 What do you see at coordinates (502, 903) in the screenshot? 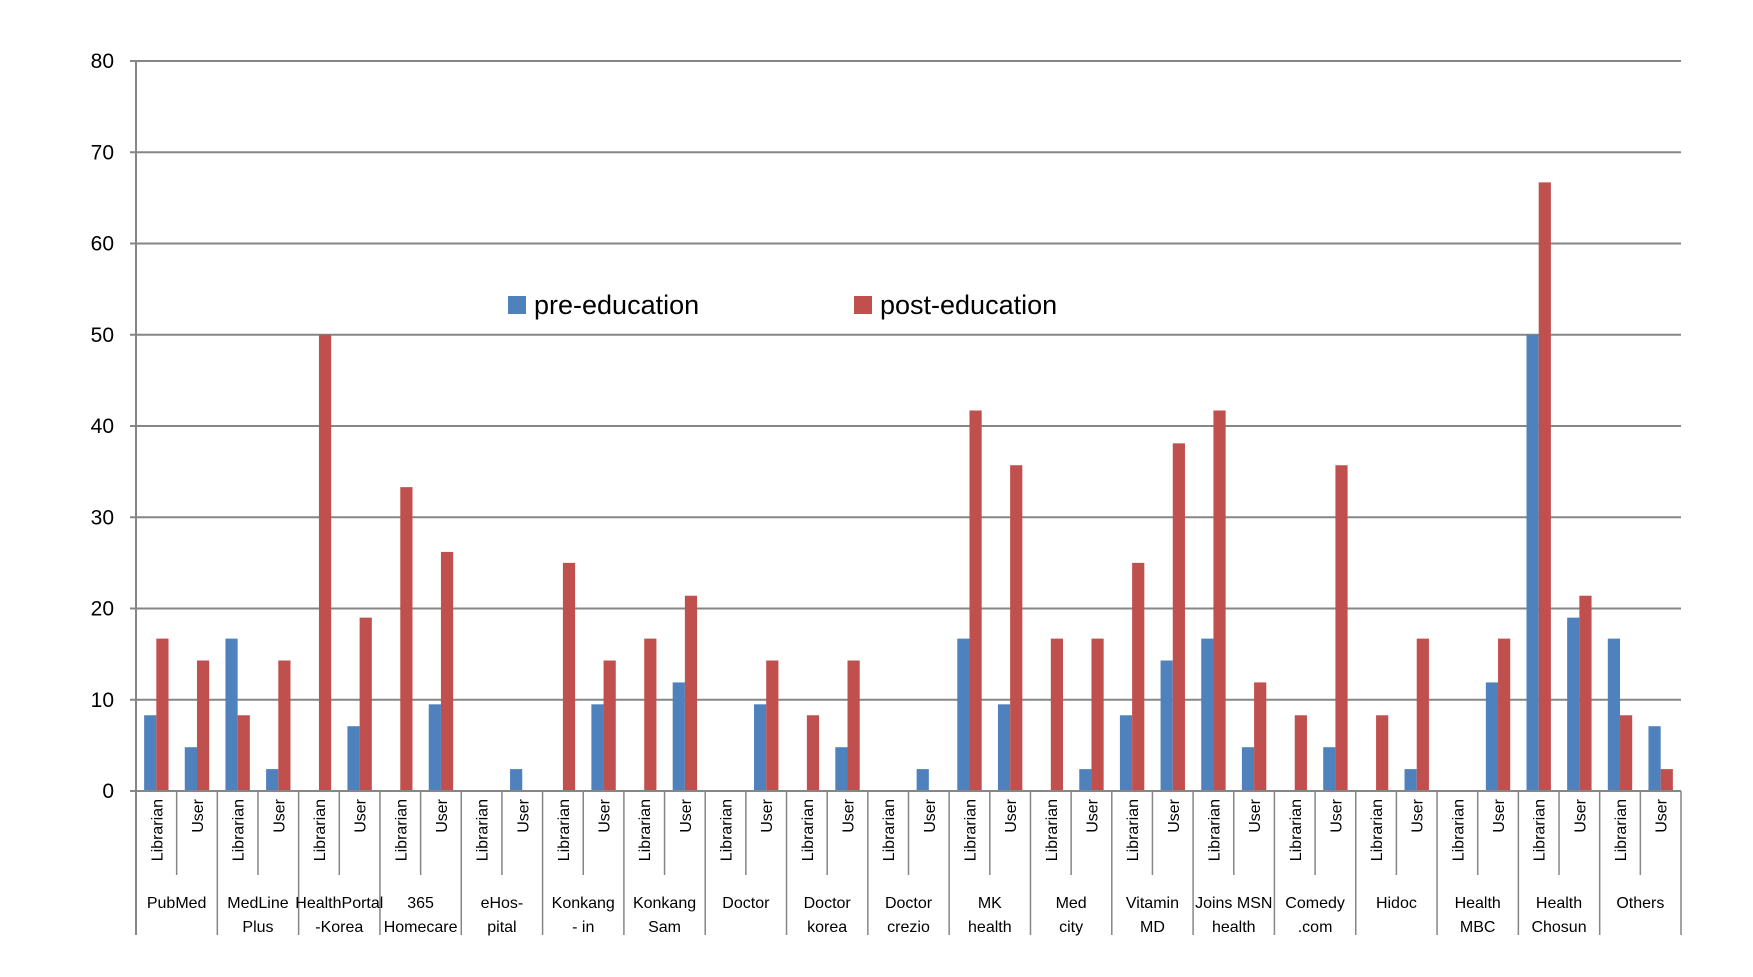
I see `x-group-label: eHos-` at bounding box center [502, 903].